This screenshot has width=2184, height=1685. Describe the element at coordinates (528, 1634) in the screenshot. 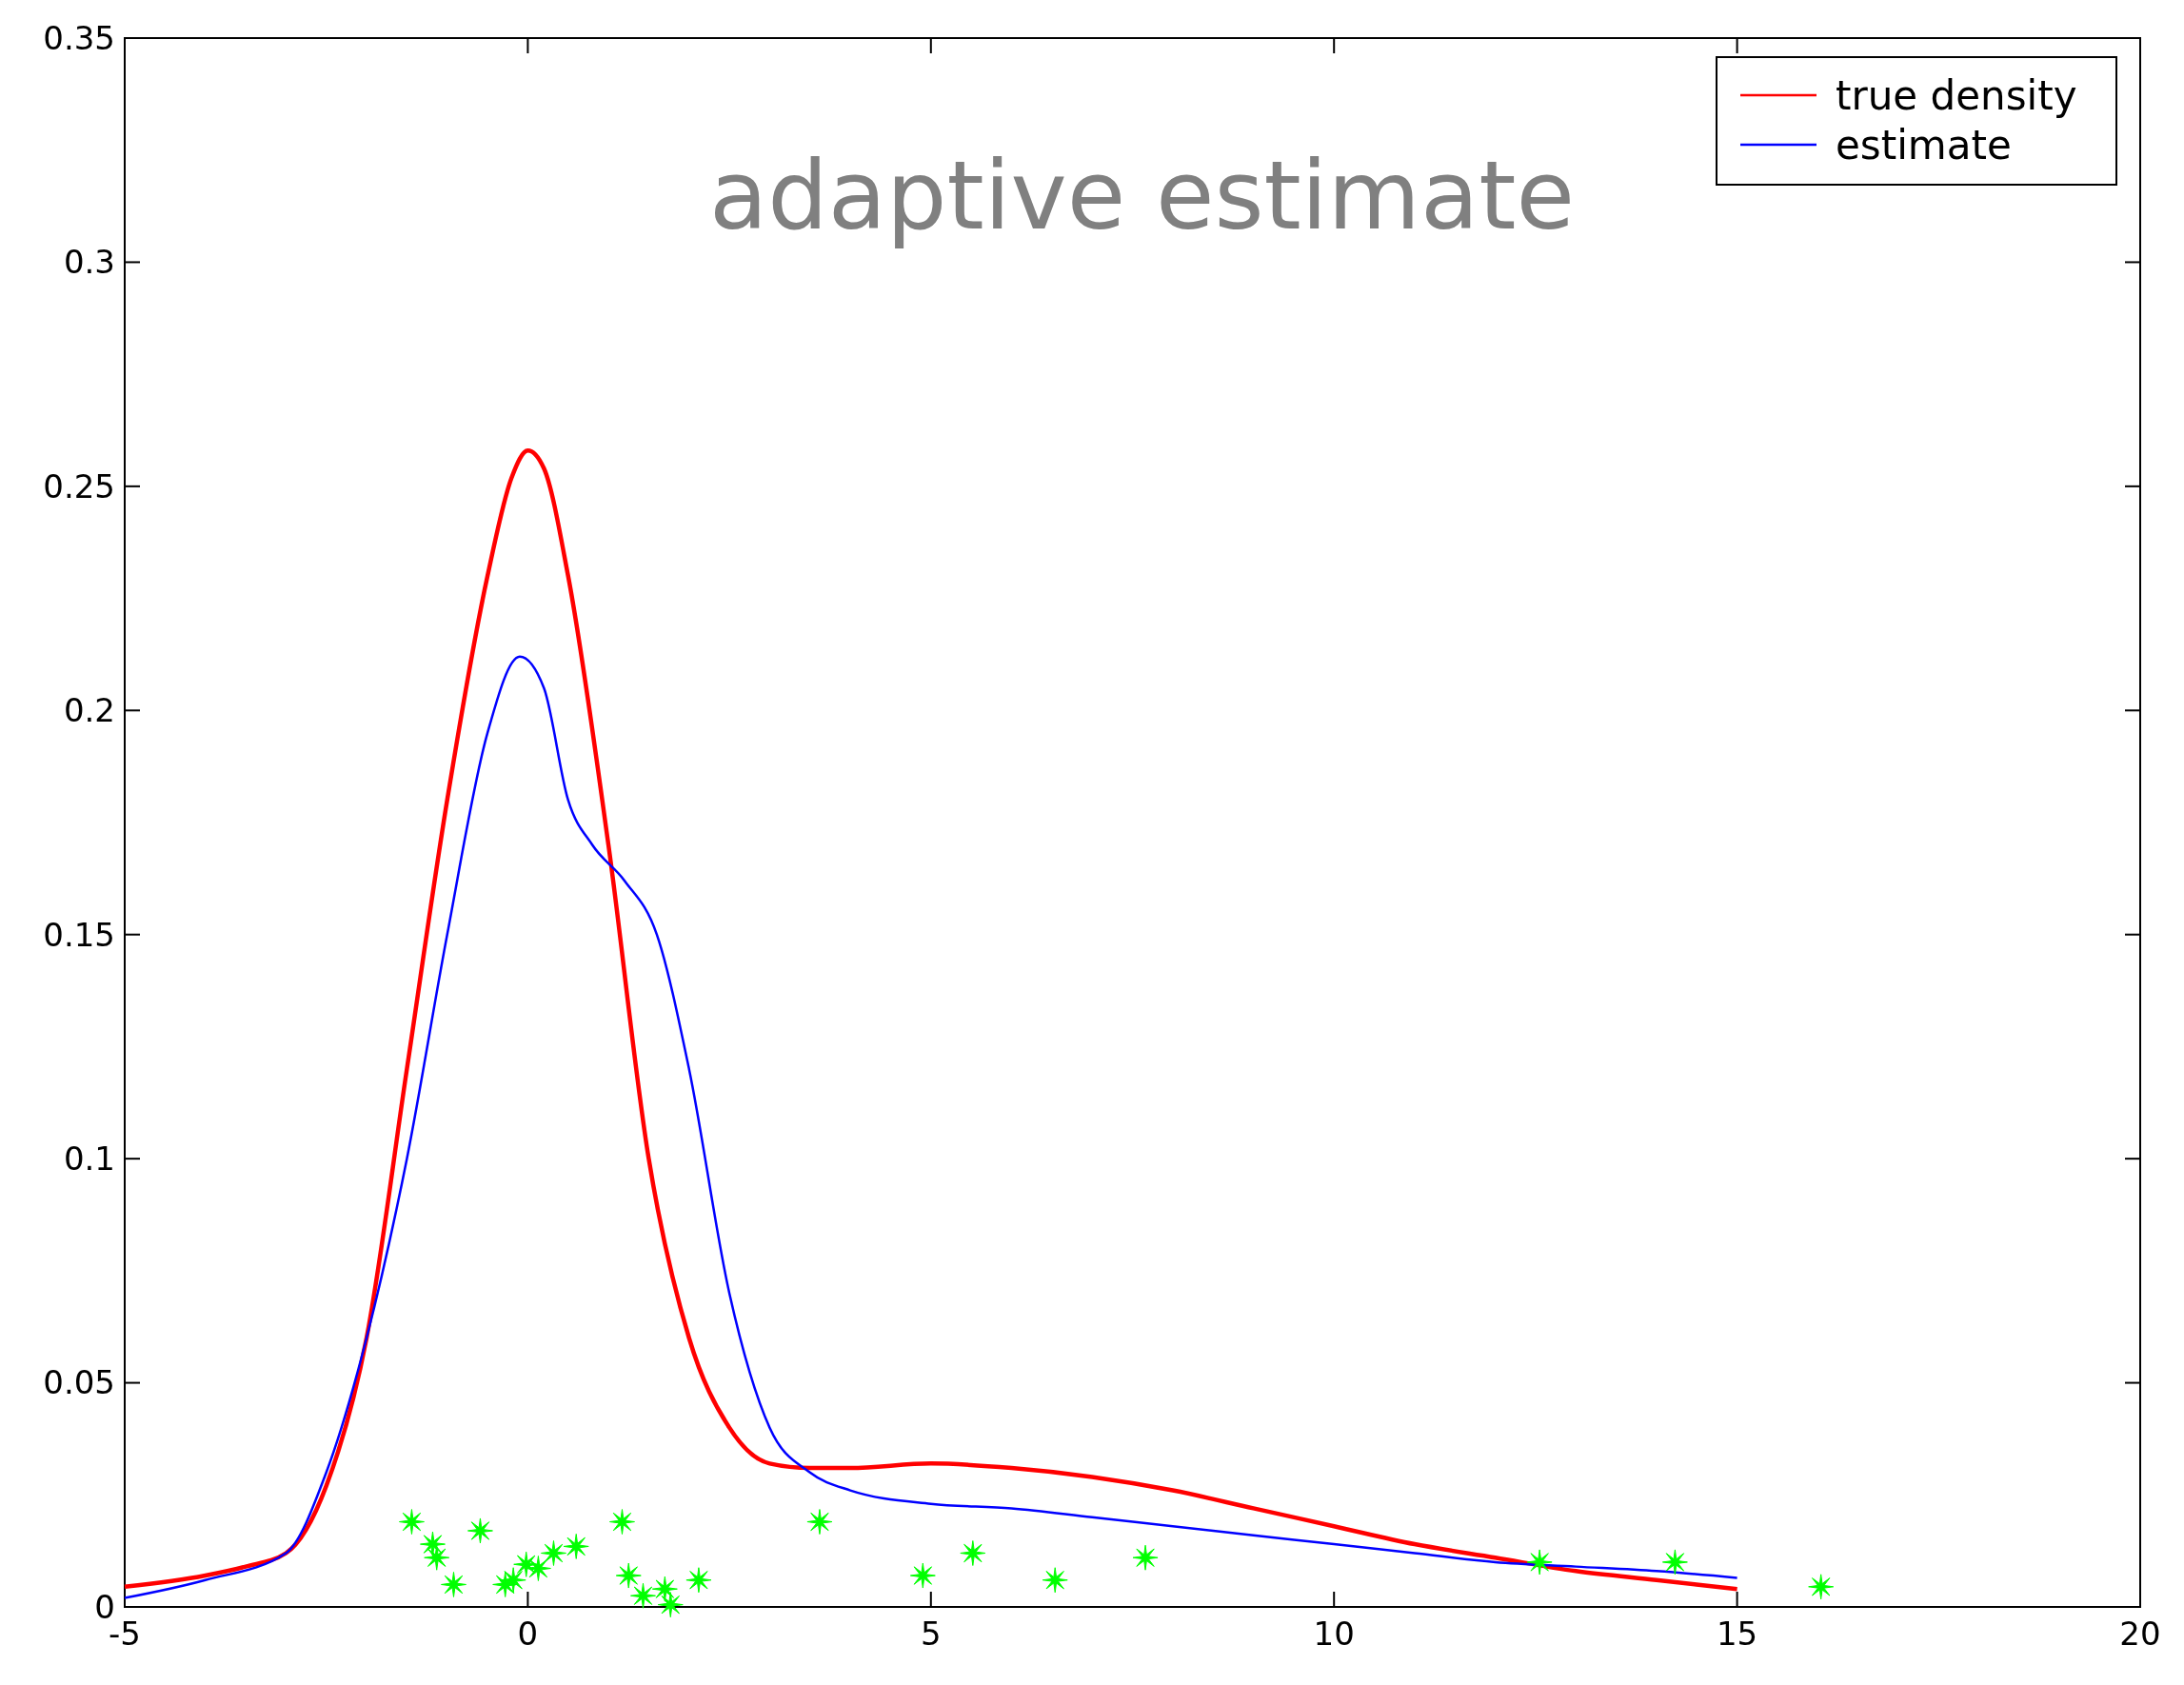

I see `x-tick-label: 0` at that location.